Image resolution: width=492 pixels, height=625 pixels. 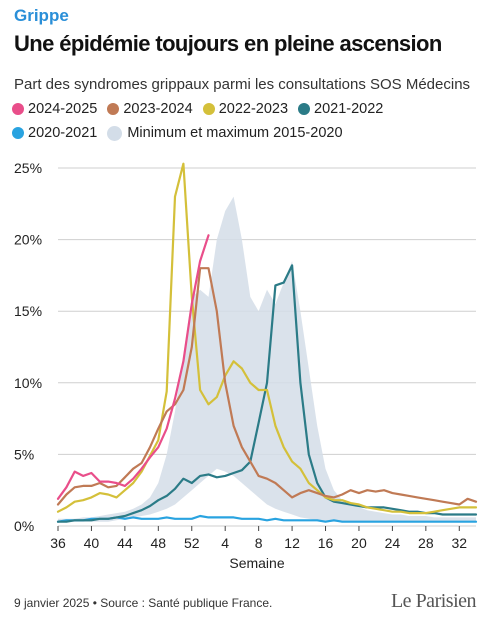 What do you see at coordinates (158, 109) in the screenshot?
I see `legend-label: 2023-2024` at bounding box center [158, 109].